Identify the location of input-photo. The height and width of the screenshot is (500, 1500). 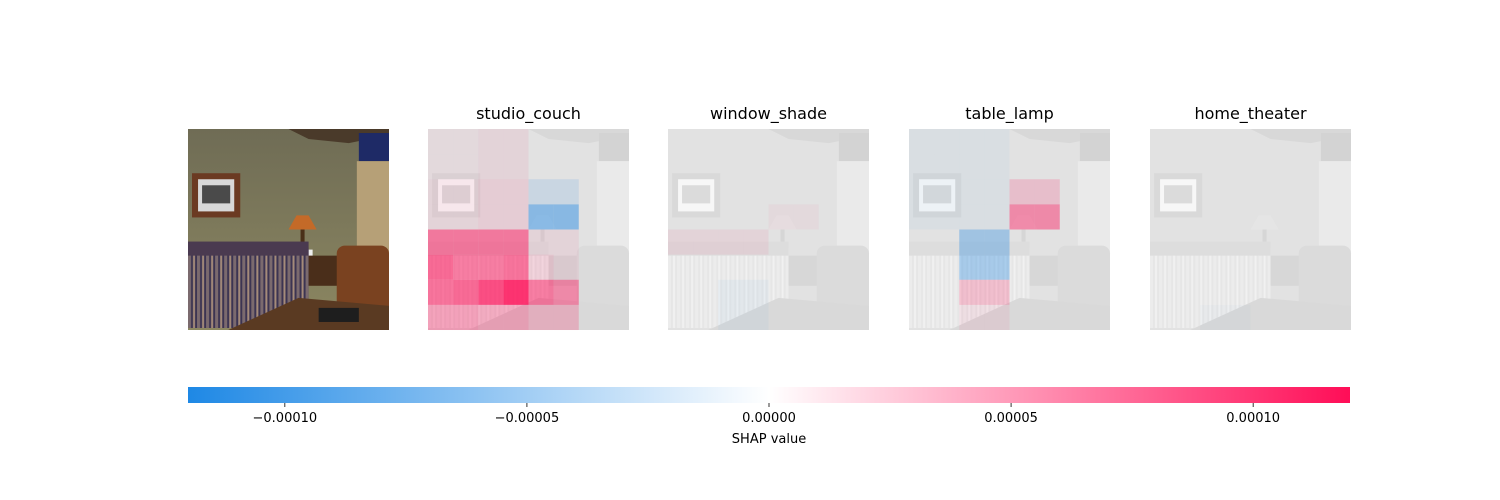
(288, 229).